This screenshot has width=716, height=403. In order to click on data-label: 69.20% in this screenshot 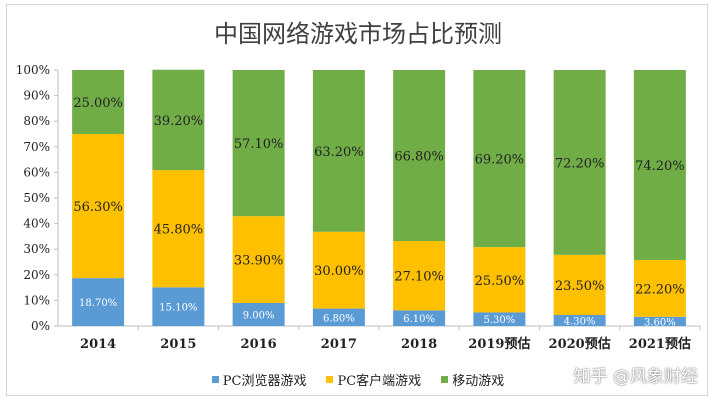, I will do `click(500, 160)`.